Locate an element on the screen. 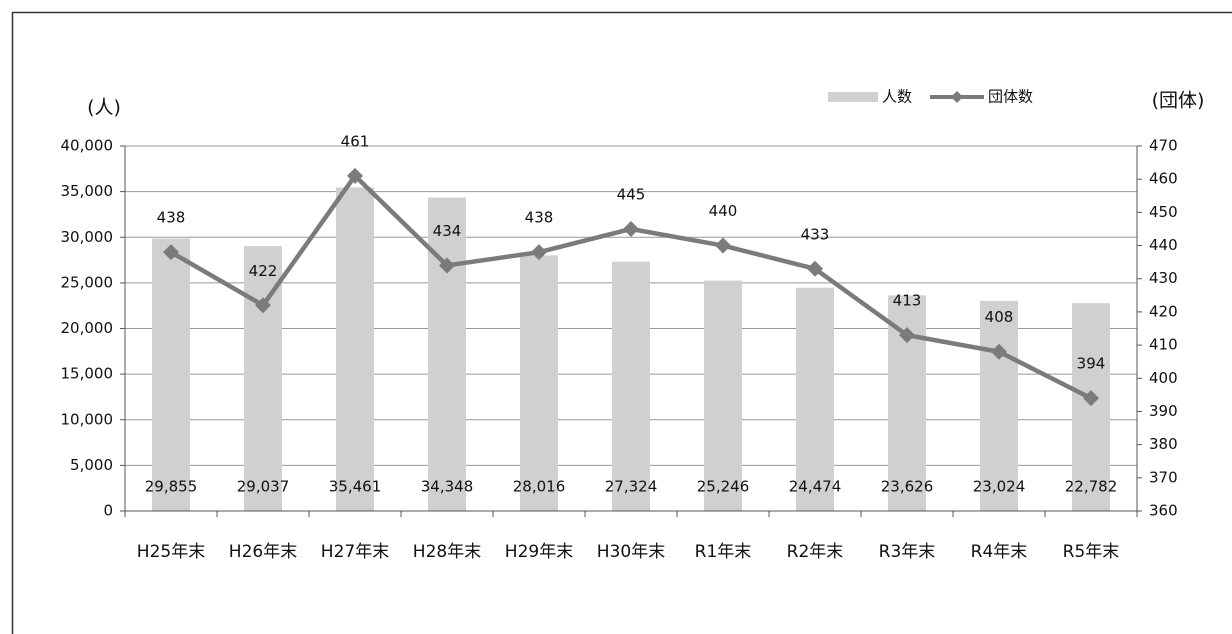 Image resolution: width=1232 pixels, height=634 pixels. bar-value-label: 29,855 is located at coordinates (171, 487).